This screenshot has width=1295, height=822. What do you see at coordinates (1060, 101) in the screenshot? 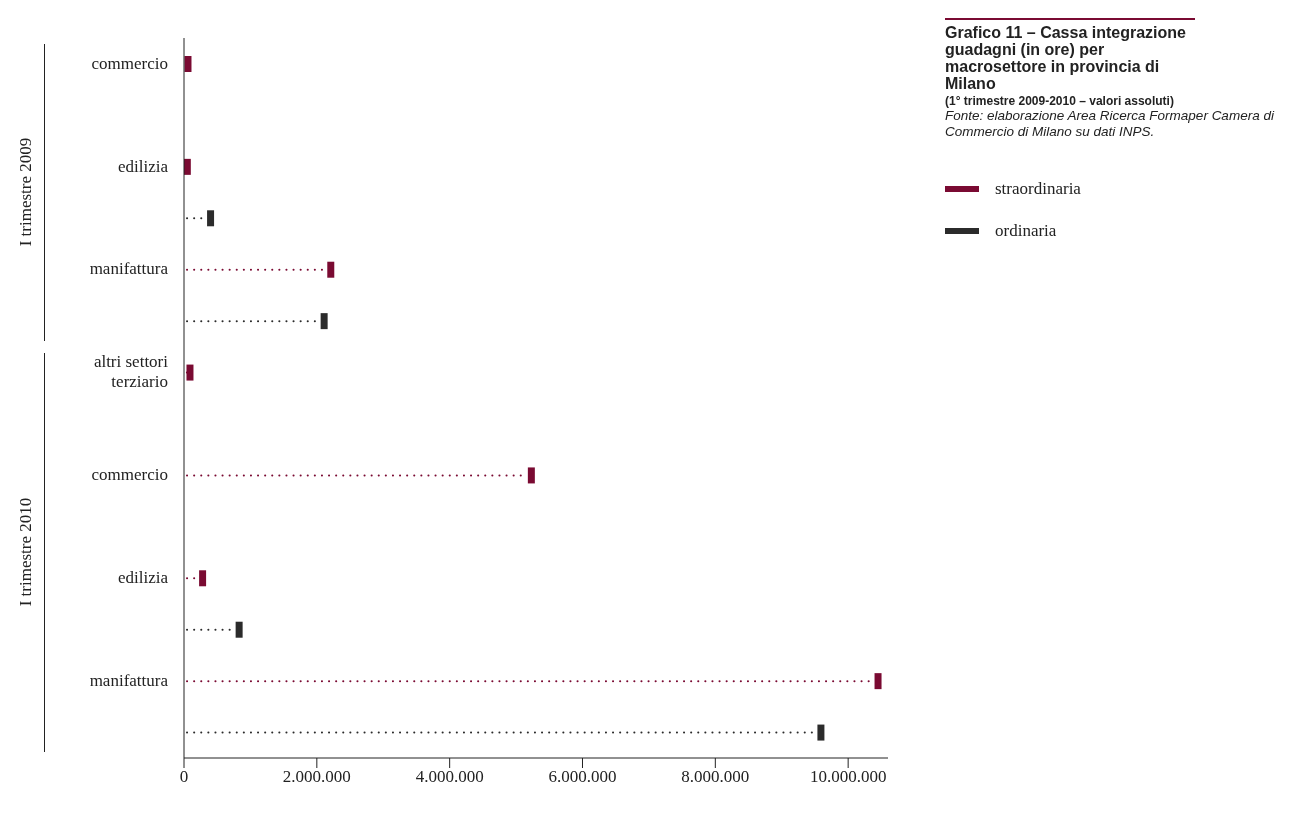
I see `text: (1° trimestre 2009-2010 – valori assoluti)` at bounding box center [1060, 101].